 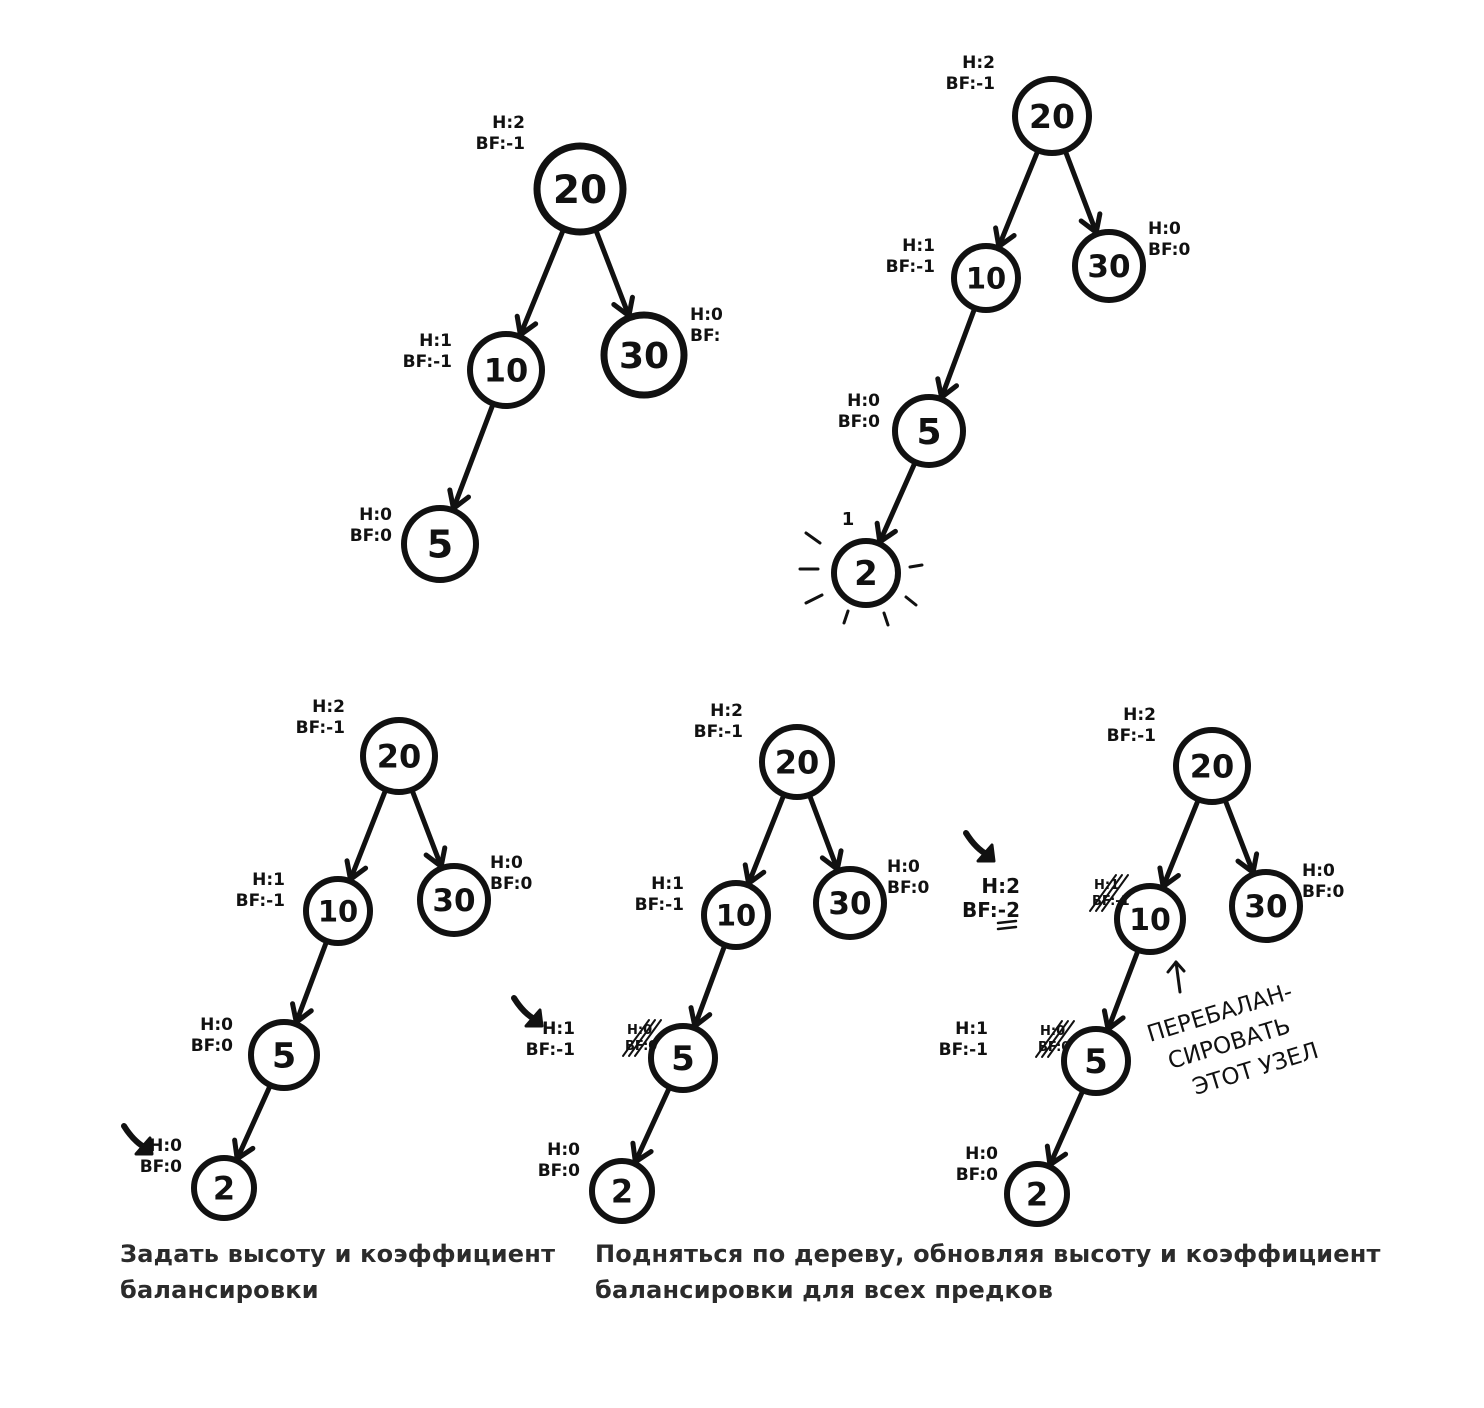 I want to click on rebalance-arrow-head-icon, so click(x=1176, y=967).